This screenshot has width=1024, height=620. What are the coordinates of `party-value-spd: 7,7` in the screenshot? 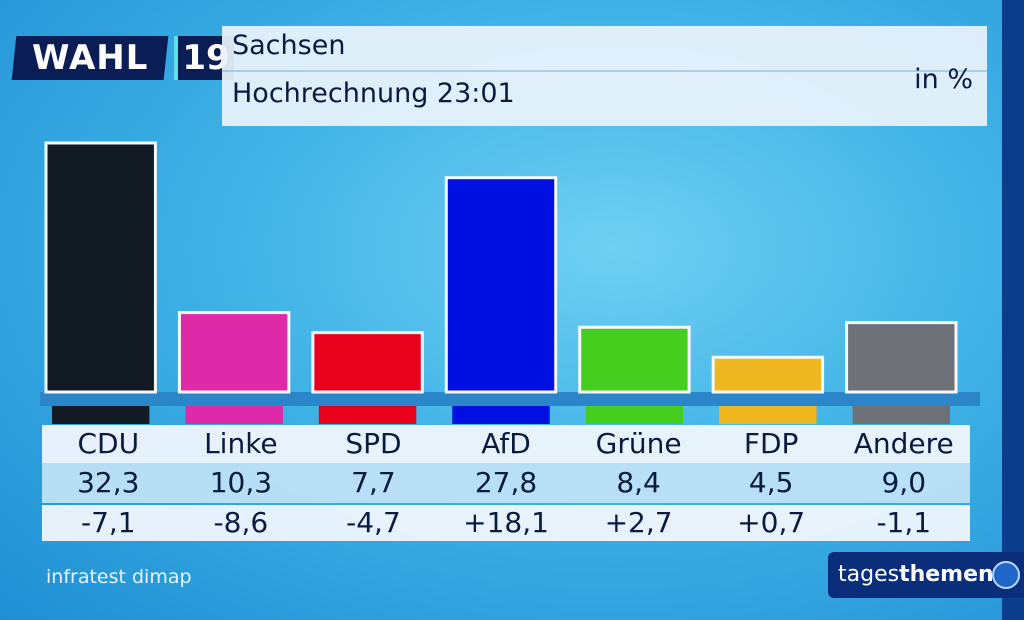 It's located at (373, 482).